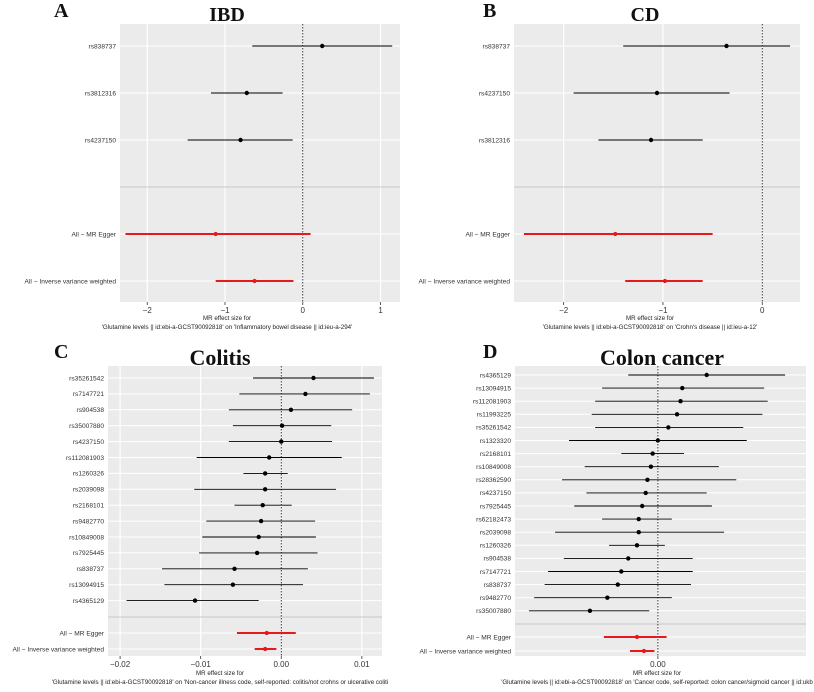 The width and height of the screenshot is (814, 692). Describe the element at coordinates (494, 415) in the screenshot. I see `snp-label: rs11993225` at that location.